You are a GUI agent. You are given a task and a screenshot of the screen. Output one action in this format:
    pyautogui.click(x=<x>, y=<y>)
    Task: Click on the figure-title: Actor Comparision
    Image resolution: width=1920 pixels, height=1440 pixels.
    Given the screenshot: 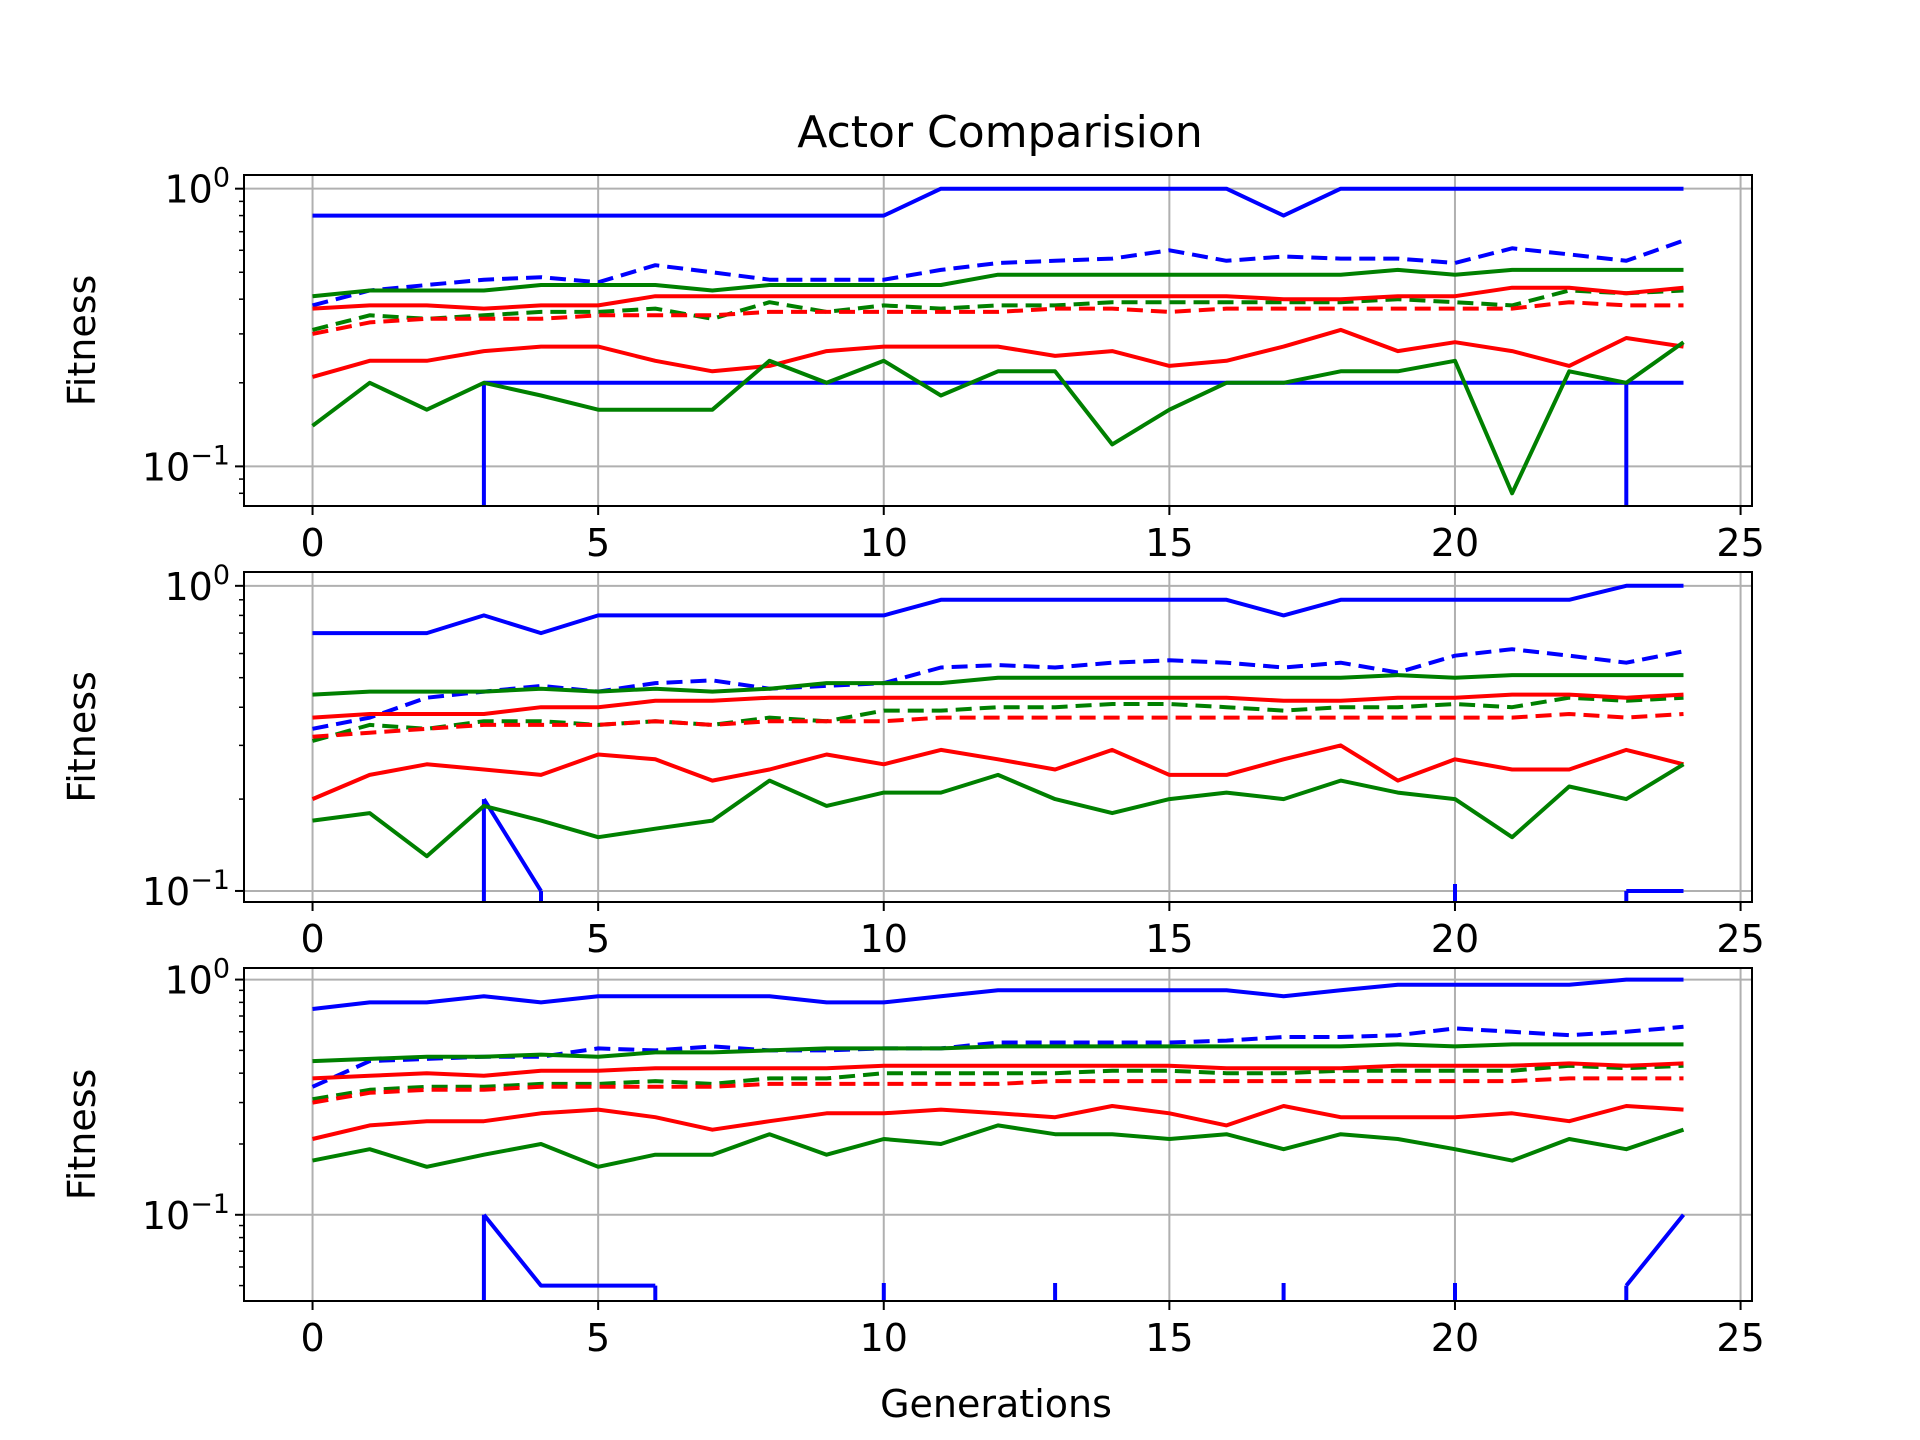 What is the action you would take?
    pyautogui.click(x=999, y=132)
    